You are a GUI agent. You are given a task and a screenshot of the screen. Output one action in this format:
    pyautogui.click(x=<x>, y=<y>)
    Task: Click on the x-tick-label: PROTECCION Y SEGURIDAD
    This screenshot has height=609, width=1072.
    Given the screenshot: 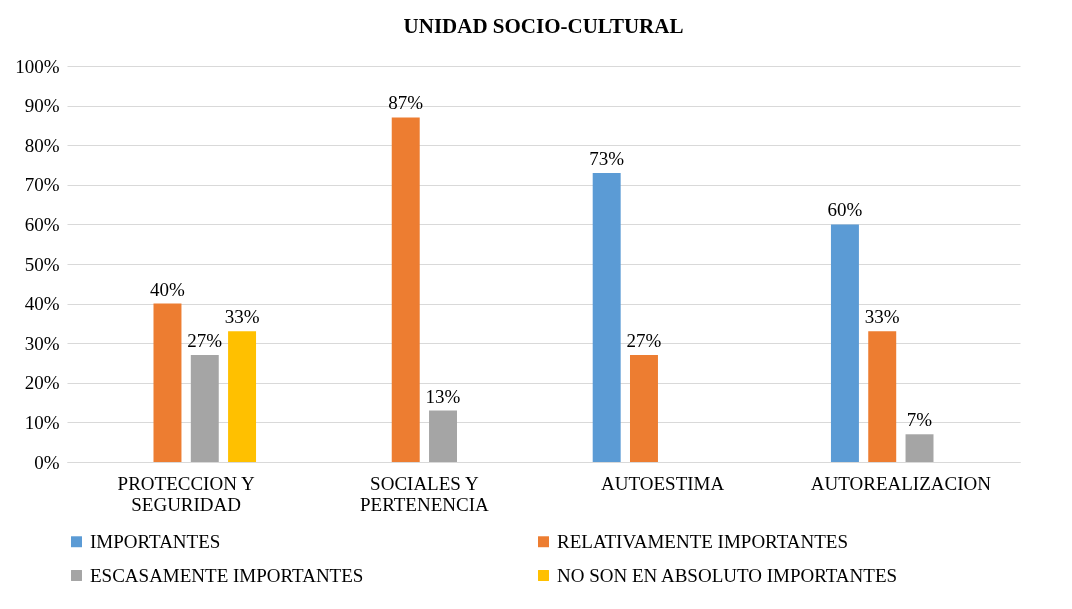 What is the action you would take?
    pyautogui.click(x=186, y=493)
    